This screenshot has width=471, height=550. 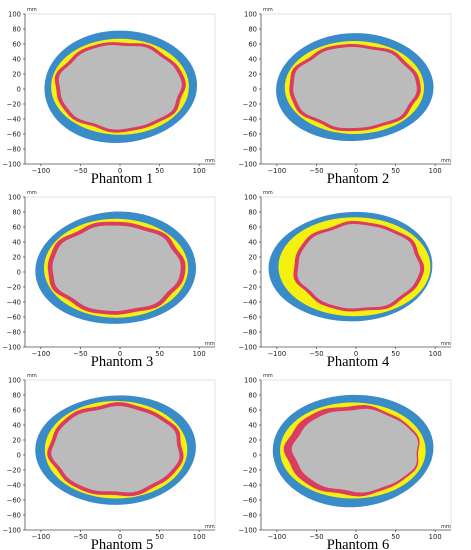 I want to click on panel-title: Phantom 6, so click(x=358, y=543).